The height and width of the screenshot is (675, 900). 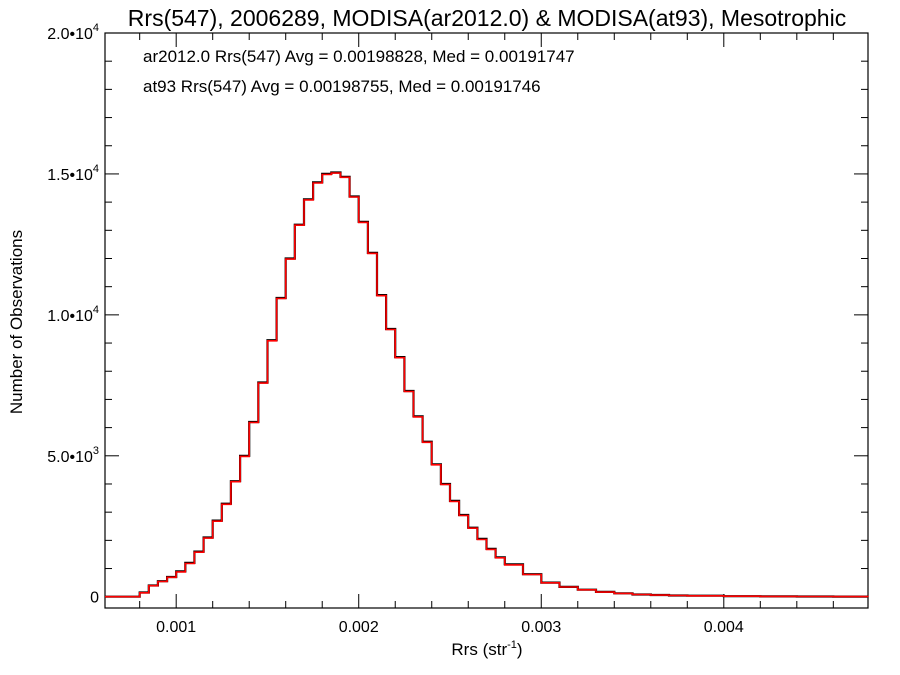 What do you see at coordinates (520, 649) in the screenshot?
I see `x-axis-label-close: )` at bounding box center [520, 649].